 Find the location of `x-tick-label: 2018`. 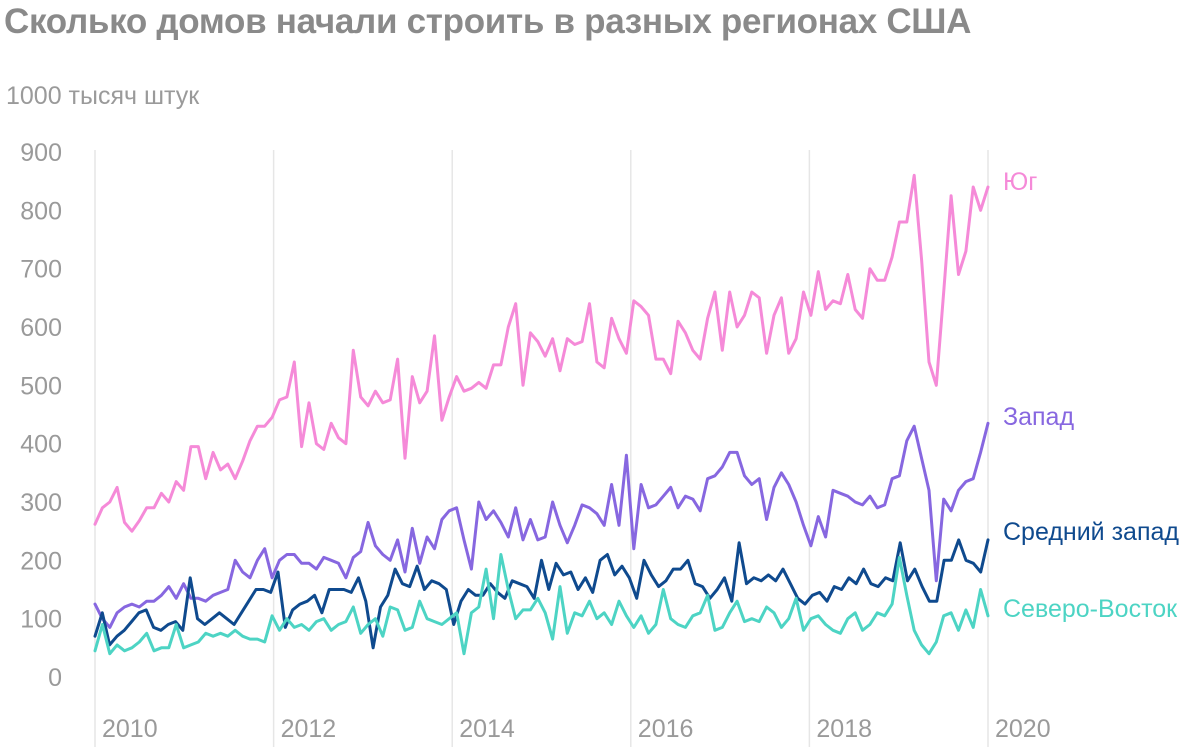

x-tick-label: 2018 is located at coordinates (844, 729).